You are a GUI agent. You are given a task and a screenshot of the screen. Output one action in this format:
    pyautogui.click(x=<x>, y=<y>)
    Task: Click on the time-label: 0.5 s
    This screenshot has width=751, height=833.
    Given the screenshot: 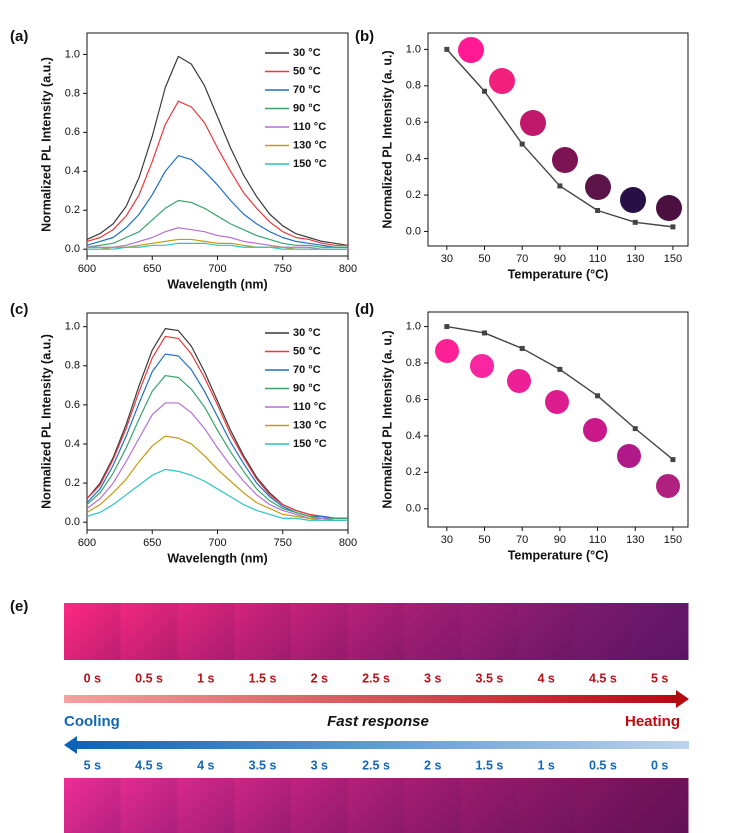 What is the action you would take?
    pyautogui.click(x=149, y=678)
    